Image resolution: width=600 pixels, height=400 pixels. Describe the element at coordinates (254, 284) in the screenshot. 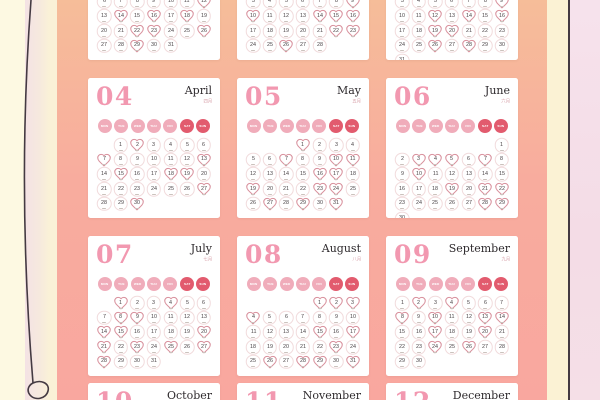

I see `weekday-label: MON` at that location.